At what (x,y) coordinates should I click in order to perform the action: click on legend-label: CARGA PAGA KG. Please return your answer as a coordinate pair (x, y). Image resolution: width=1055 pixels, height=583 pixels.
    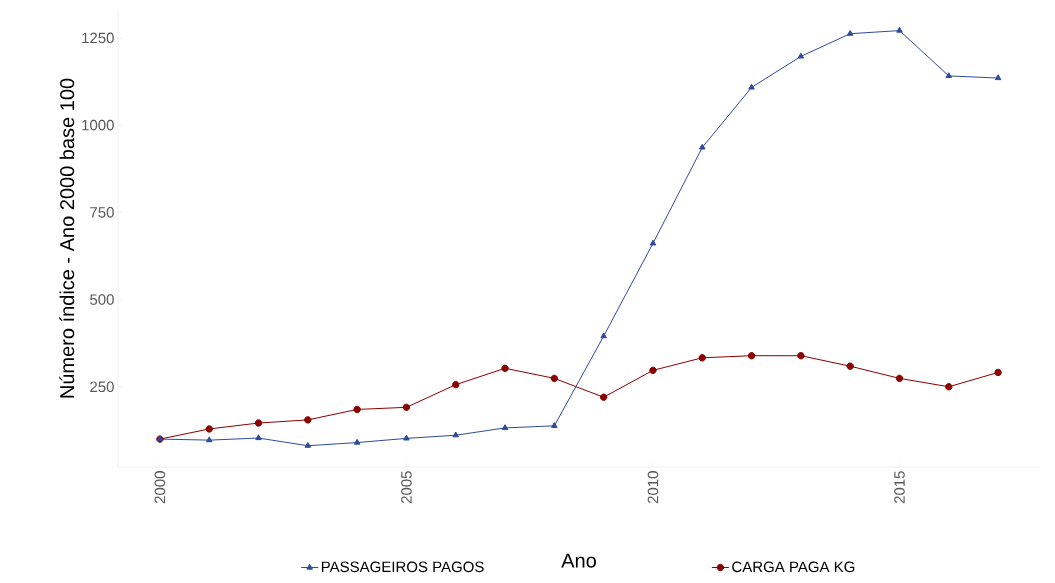
    Looking at the image, I should click on (793, 567).